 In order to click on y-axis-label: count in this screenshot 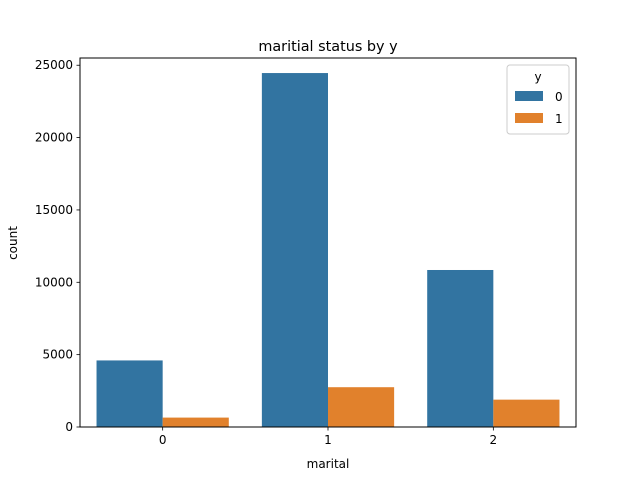, I will do `click(13, 243)`.